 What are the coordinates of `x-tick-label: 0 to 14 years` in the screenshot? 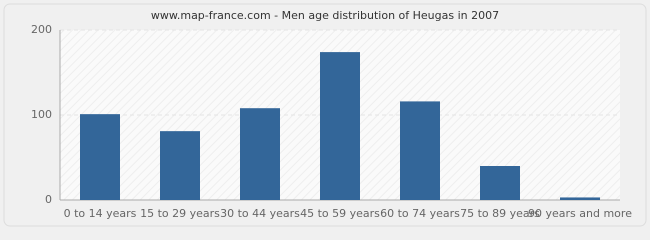 It's located at (100, 213).